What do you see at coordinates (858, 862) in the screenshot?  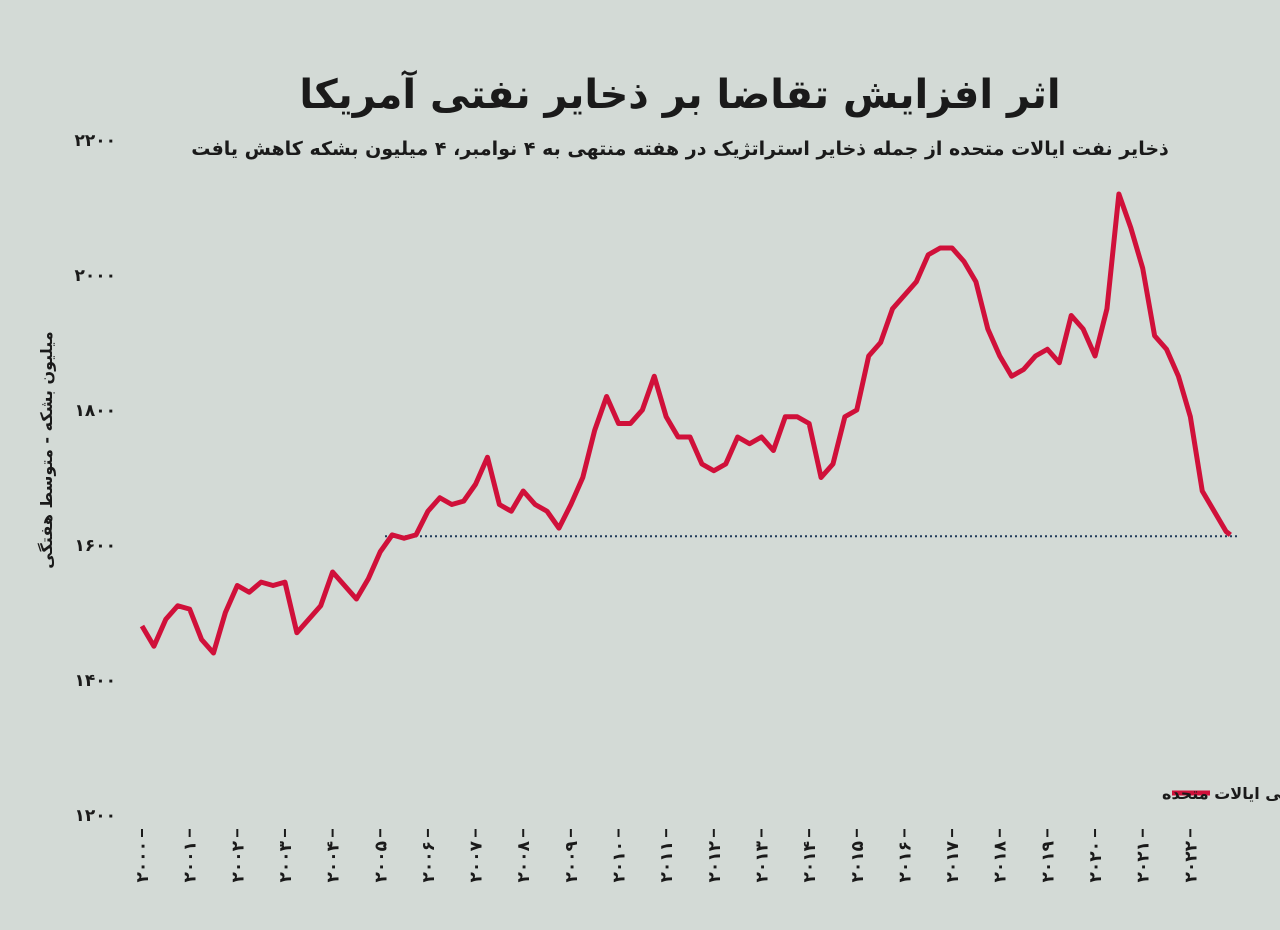 I see `x-tick-label: ۲۰۱۵` at bounding box center [858, 862].